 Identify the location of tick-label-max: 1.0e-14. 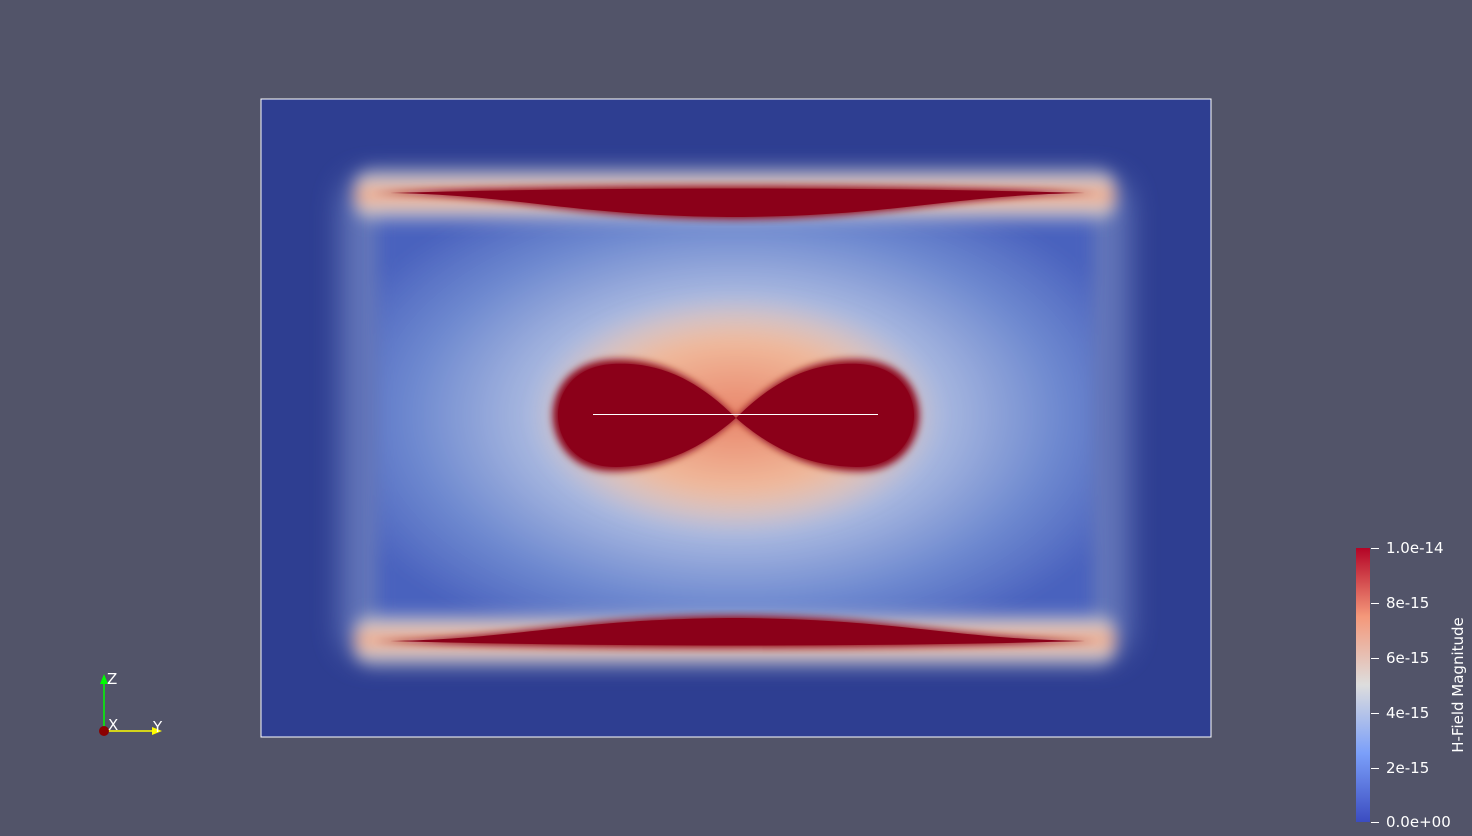
(1415, 548).